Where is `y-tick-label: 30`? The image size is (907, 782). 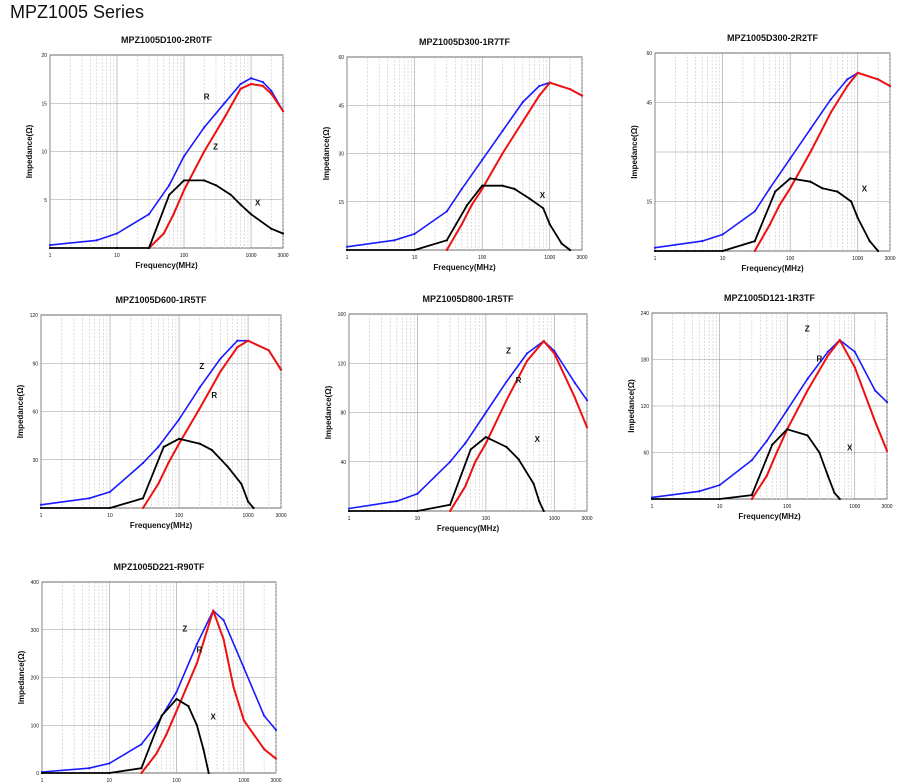
y-tick-label: 30 is located at coordinates (341, 155).